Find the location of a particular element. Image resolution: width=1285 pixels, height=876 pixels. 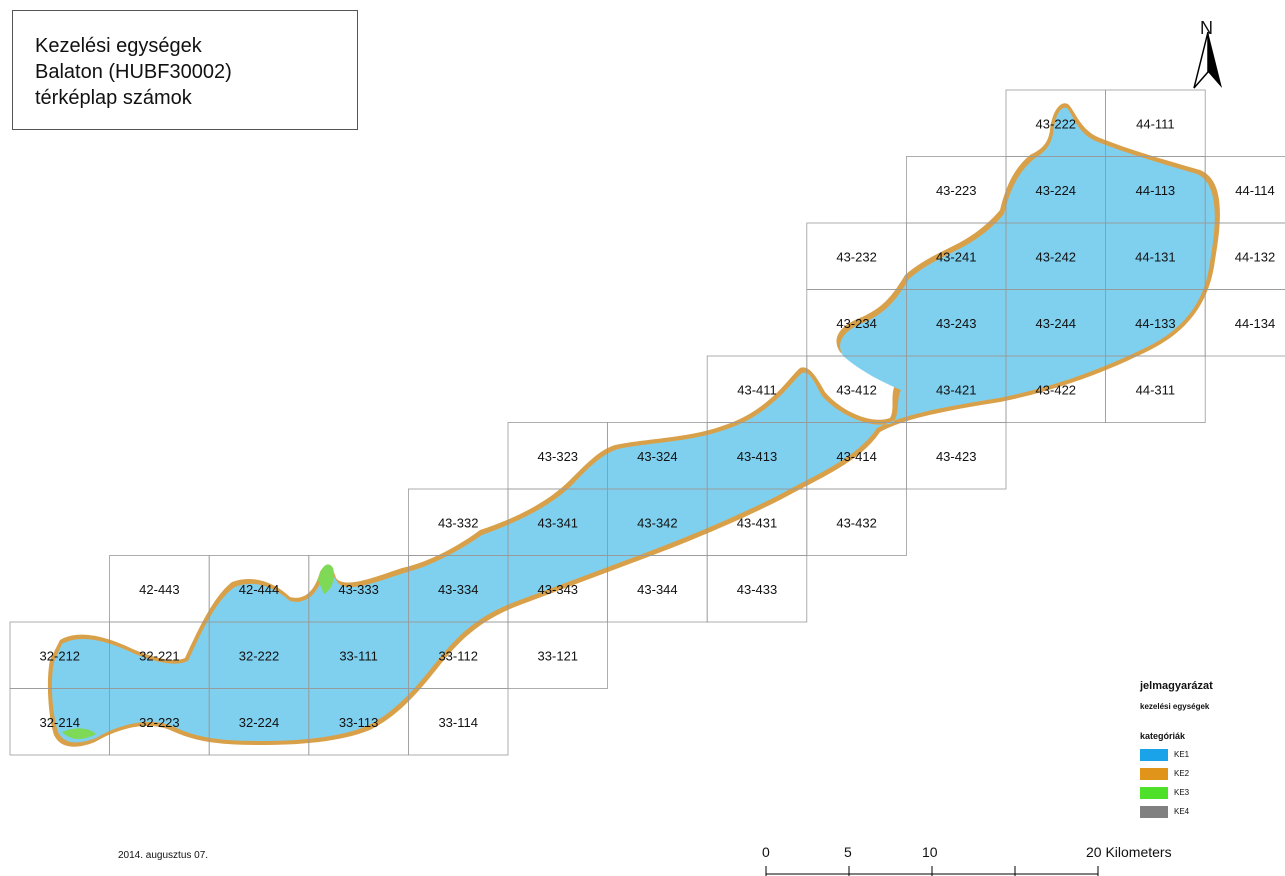

map-sheet-label: 43-243 is located at coordinates (956, 323).